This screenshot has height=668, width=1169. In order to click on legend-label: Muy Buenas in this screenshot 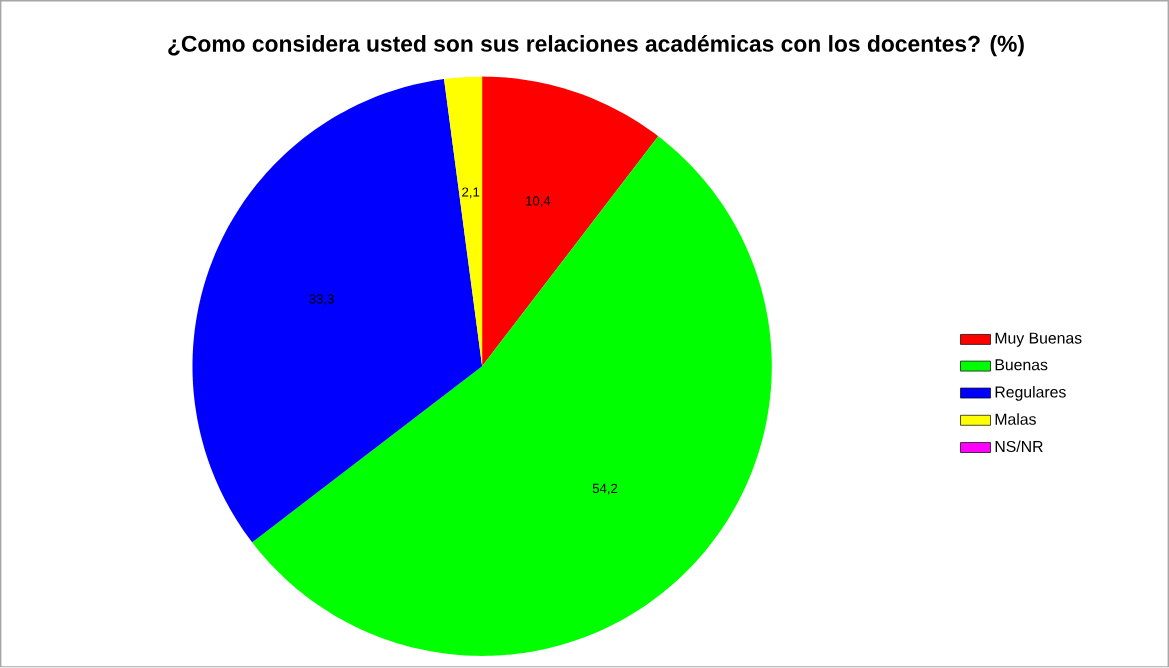, I will do `click(1038, 340)`.